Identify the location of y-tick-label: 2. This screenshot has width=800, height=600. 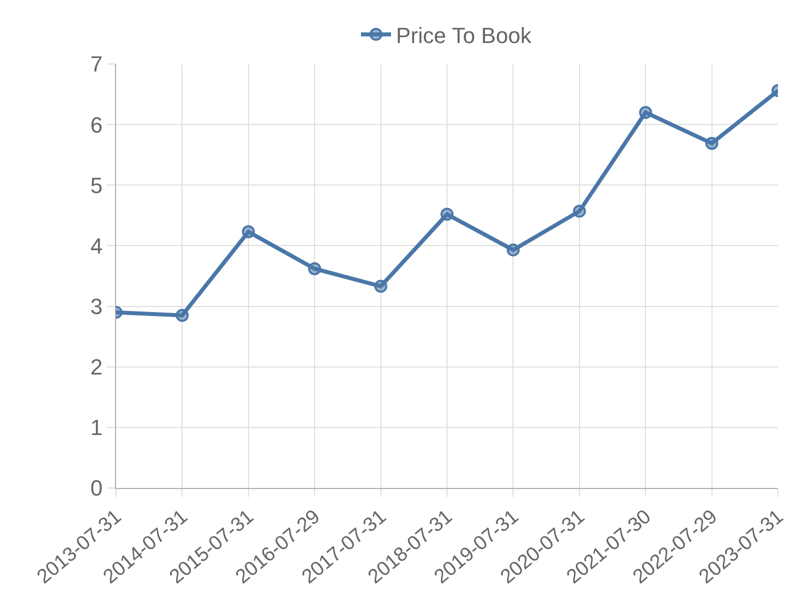
(96, 367).